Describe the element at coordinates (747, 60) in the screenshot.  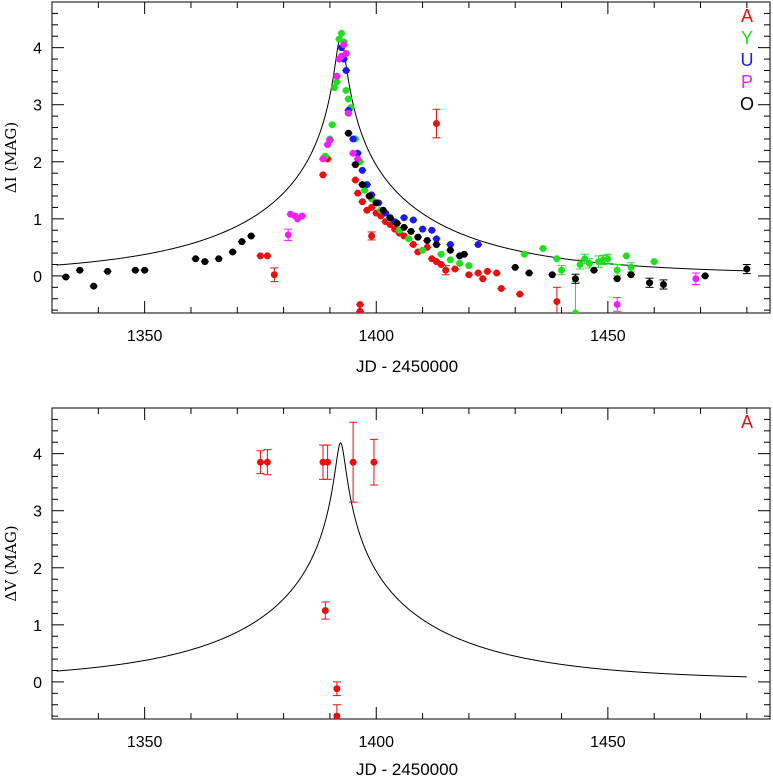
I see `legend-entry-U: U` at that location.